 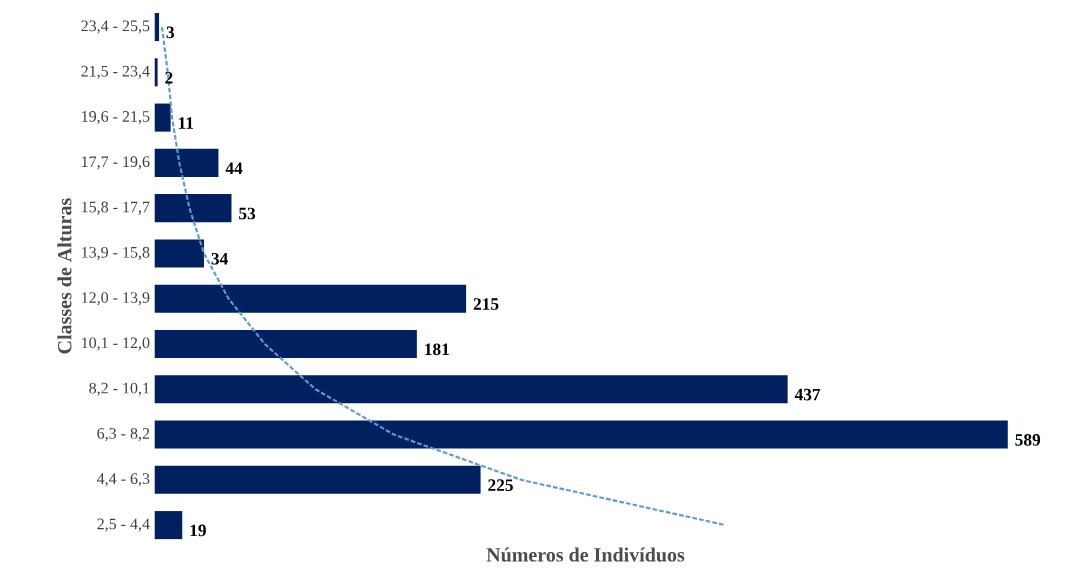 What do you see at coordinates (64, 276) in the screenshot?
I see `y-axis-title: Classes de Alturas` at bounding box center [64, 276].